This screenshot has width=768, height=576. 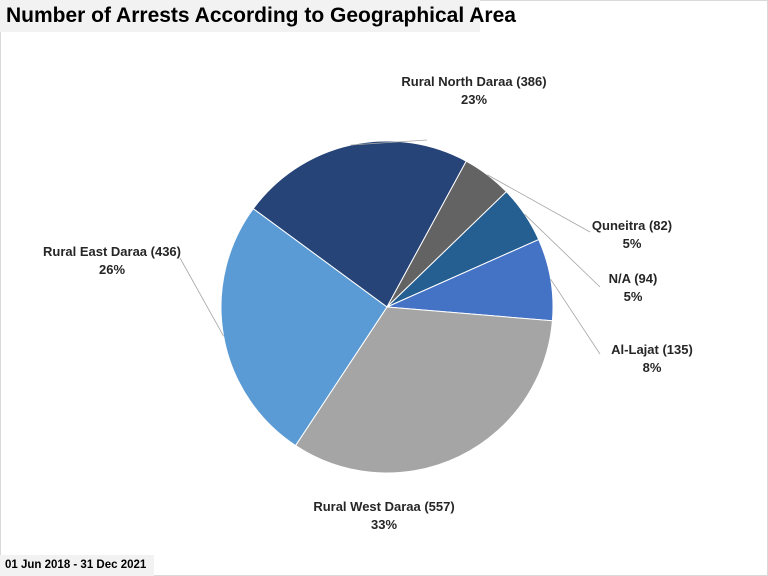 What do you see at coordinates (652, 349) in the screenshot?
I see `slice-label: Al-Lajat (135)` at bounding box center [652, 349].